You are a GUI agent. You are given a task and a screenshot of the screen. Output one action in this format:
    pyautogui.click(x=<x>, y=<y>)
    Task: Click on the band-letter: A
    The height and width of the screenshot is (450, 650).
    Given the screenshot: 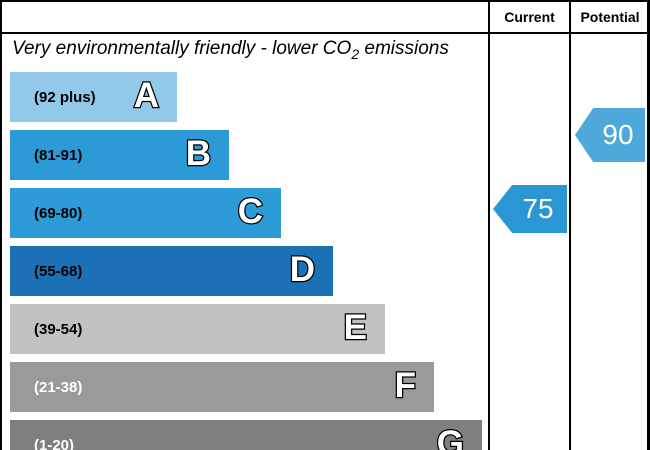 What is the action you would take?
    pyautogui.click(x=146, y=96)
    